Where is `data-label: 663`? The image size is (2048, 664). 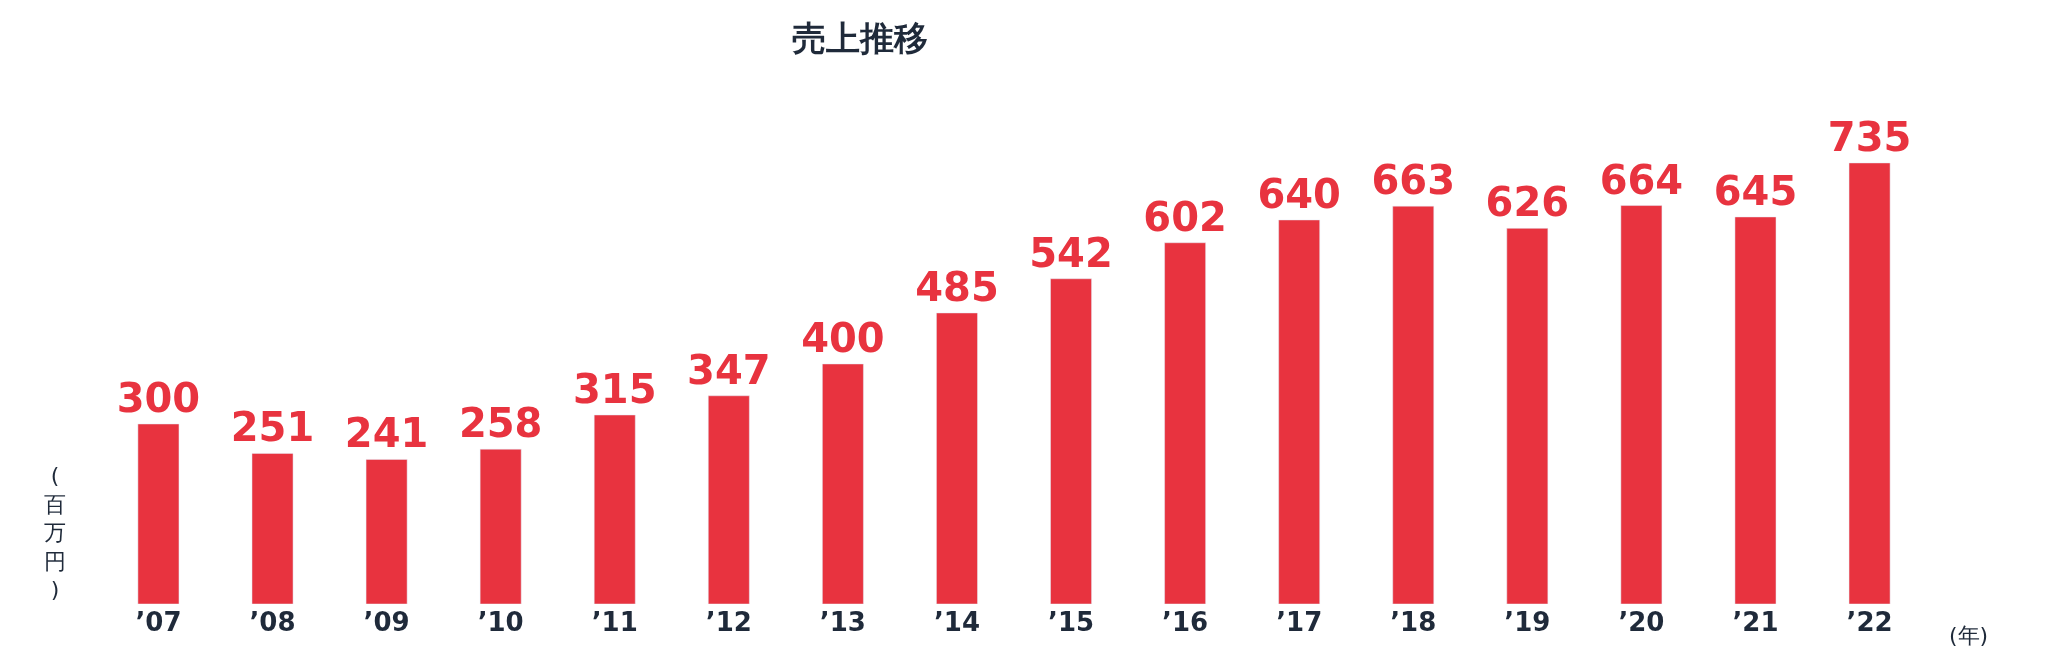
data-label: 663 is located at coordinates (1413, 180).